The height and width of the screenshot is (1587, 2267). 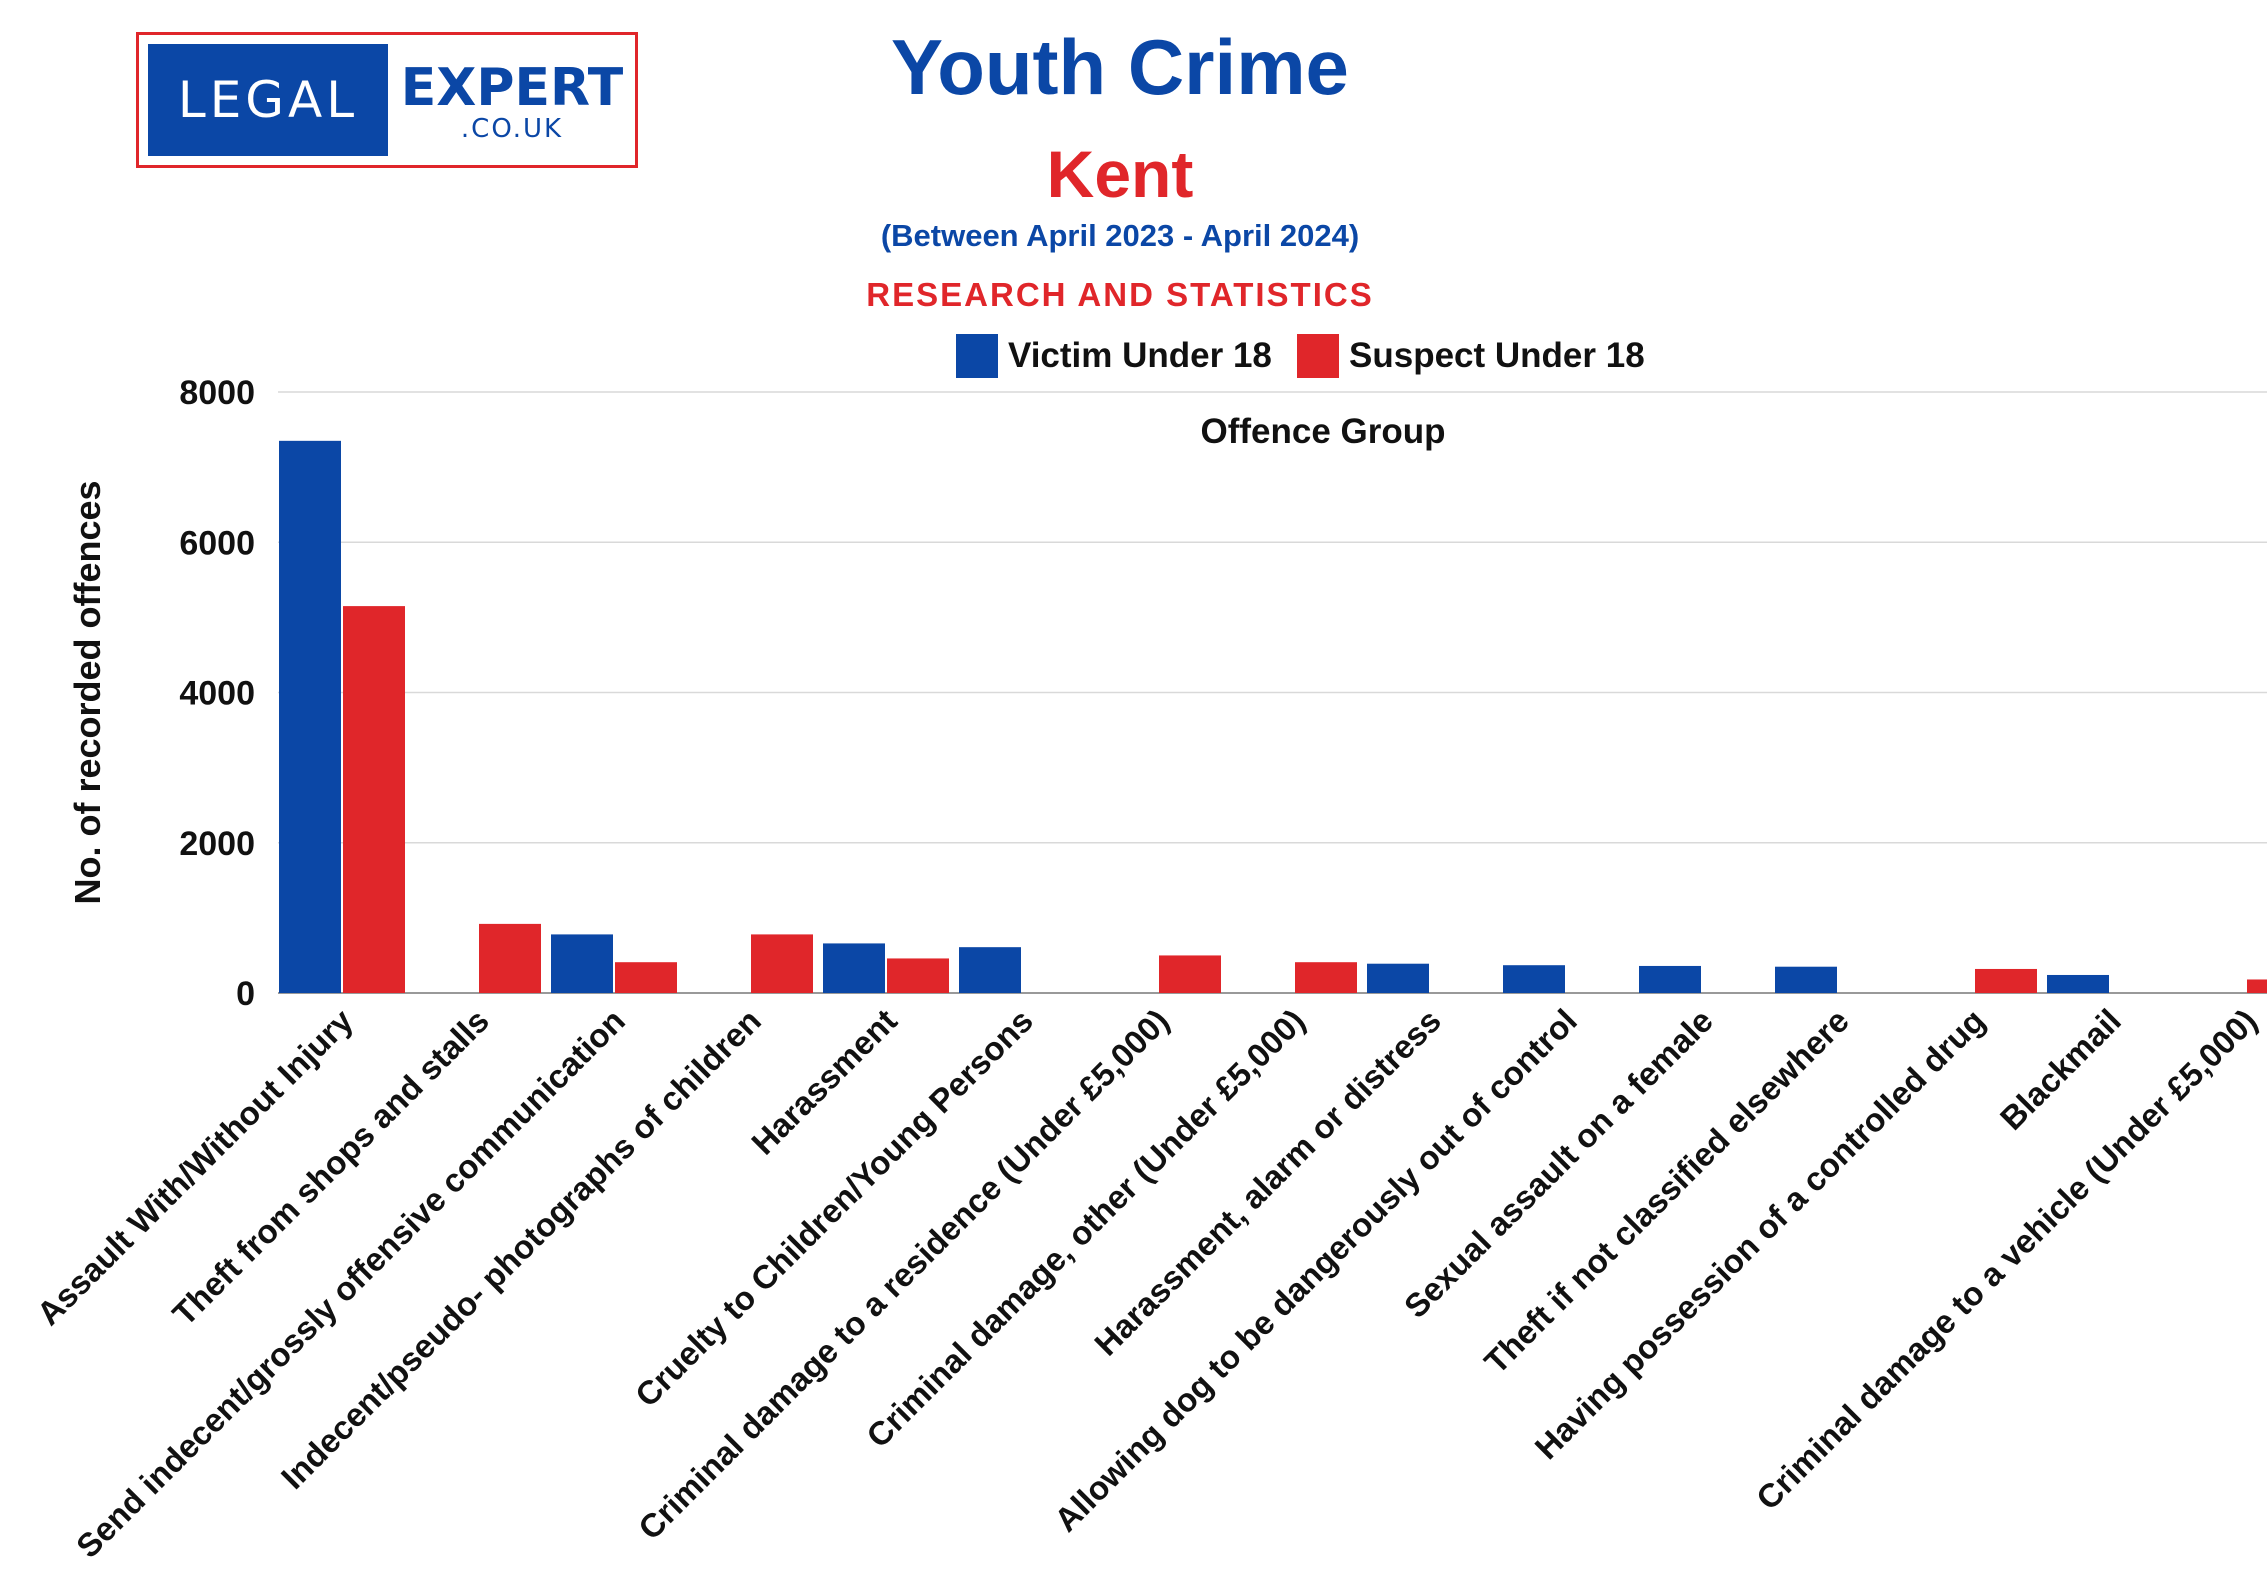 I want to click on legend-swatch-suspect, so click(x=1318, y=356).